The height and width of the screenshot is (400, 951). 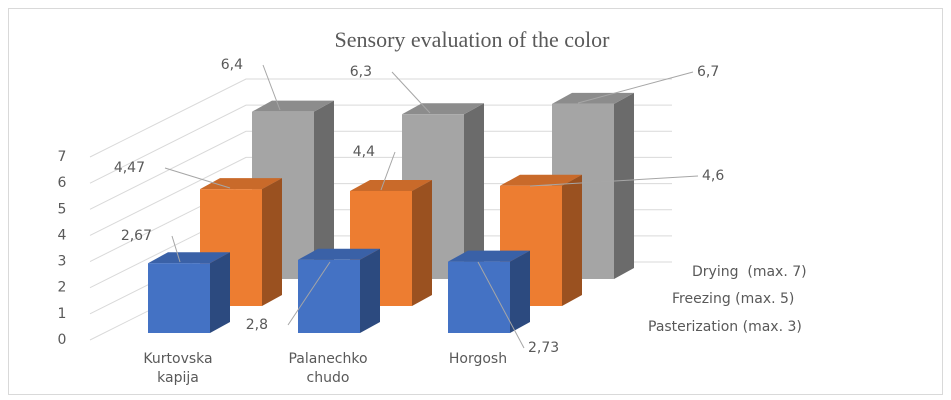 What do you see at coordinates (708, 72) in the screenshot?
I see `data-label: 6,7` at bounding box center [708, 72].